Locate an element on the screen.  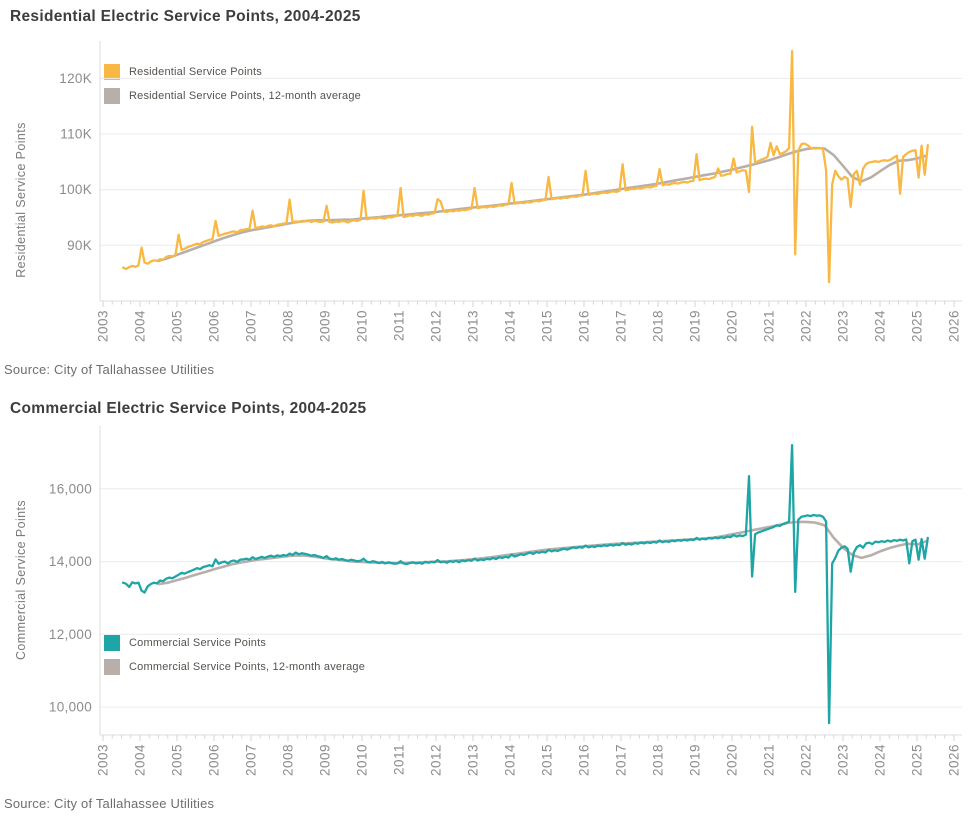
residential-source-note: Source: City of Tallahassee Utilities is located at coordinates (109, 369).